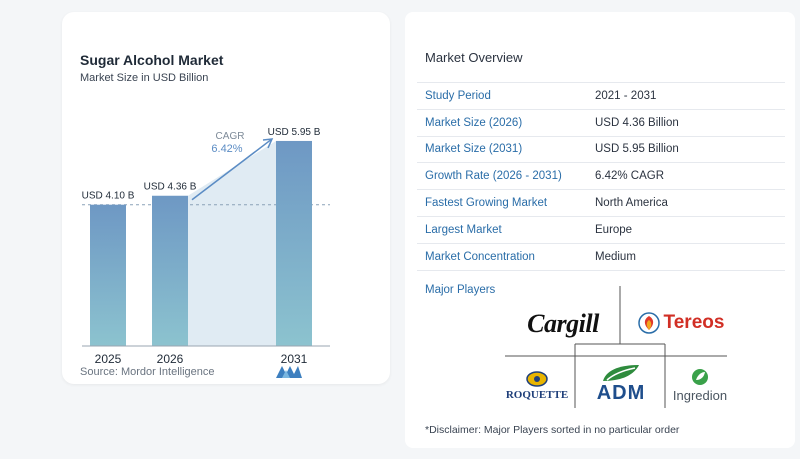 Image resolution: width=800 pixels, height=459 pixels. What do you see at coordinates (688, 257) in the screenshot?
I see `row-value: Medium` at bounding box center [688, 257].